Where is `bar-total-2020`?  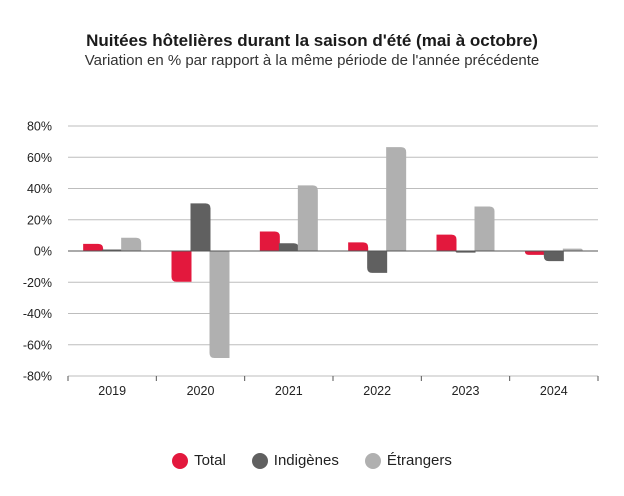 bar-total-2020 is located at coordinates (181, 266).